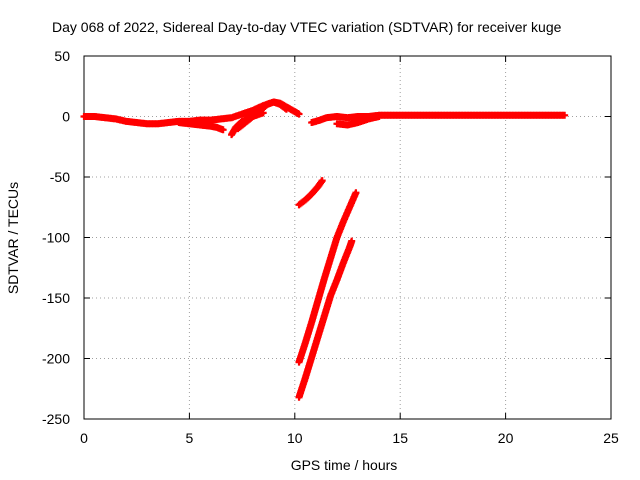  What do you see at coordinates (325, 319) in the screenshot?
I see `series-drop-arc-B` at bounding box center [325, 319].